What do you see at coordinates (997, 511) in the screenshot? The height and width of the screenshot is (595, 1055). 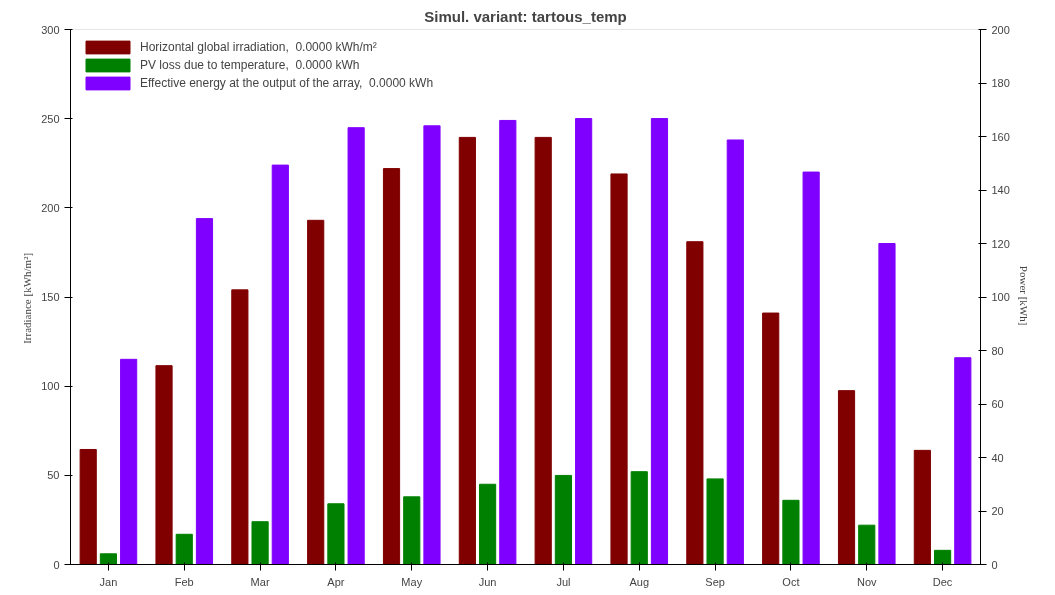 I see `y2-tick-label: 20` at bounding box center [997, 511].